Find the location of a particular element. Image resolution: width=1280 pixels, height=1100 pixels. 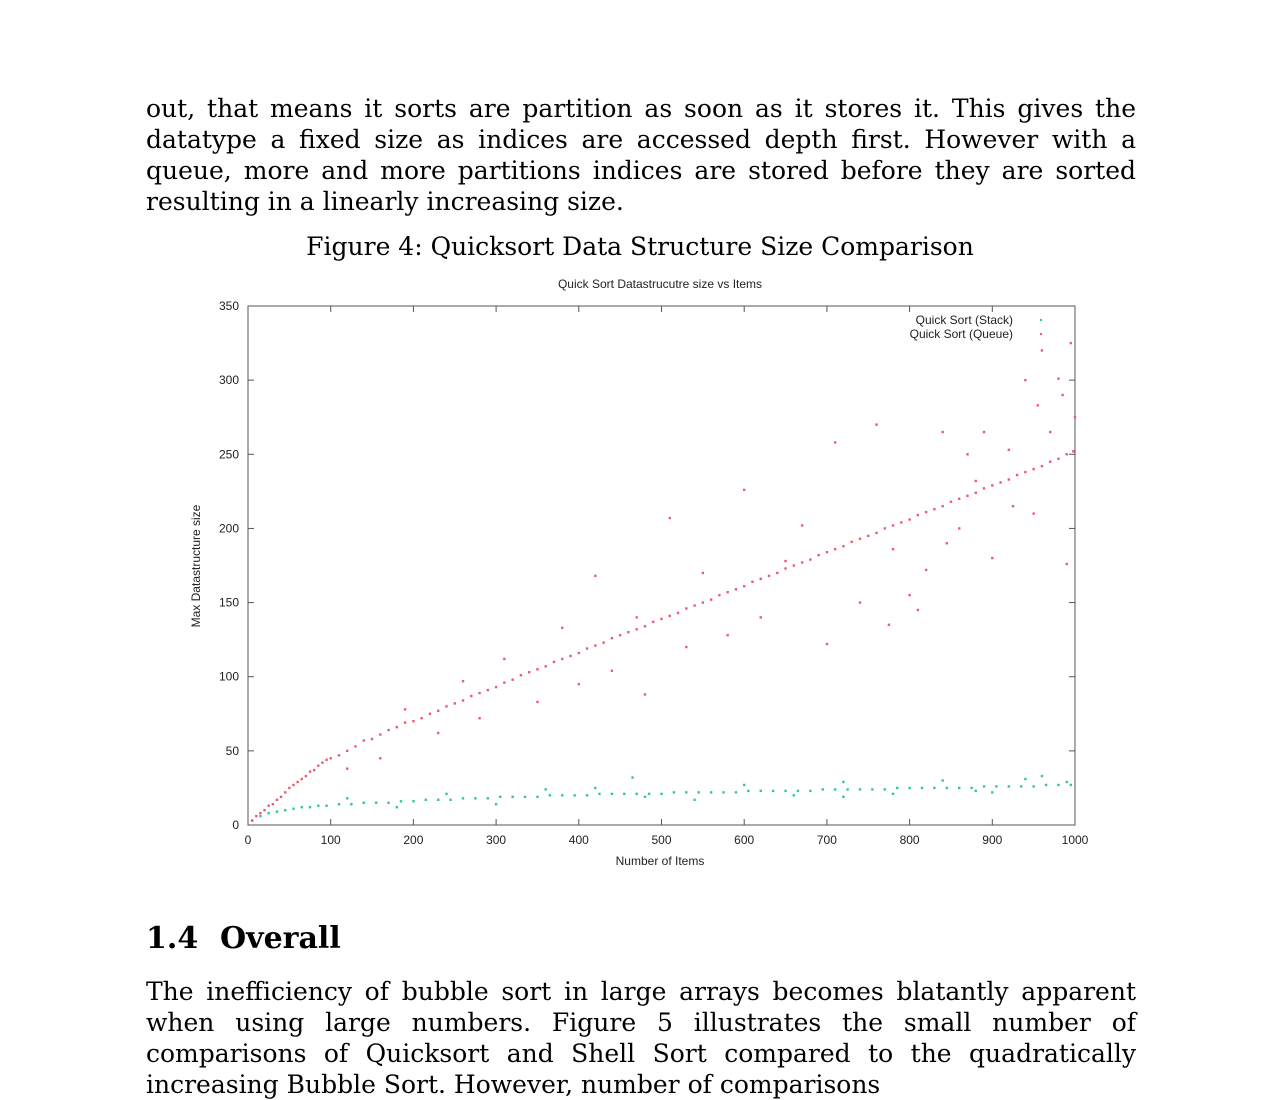

y-axis-label: Max Datastructure size is located at coordinates (196, 565).